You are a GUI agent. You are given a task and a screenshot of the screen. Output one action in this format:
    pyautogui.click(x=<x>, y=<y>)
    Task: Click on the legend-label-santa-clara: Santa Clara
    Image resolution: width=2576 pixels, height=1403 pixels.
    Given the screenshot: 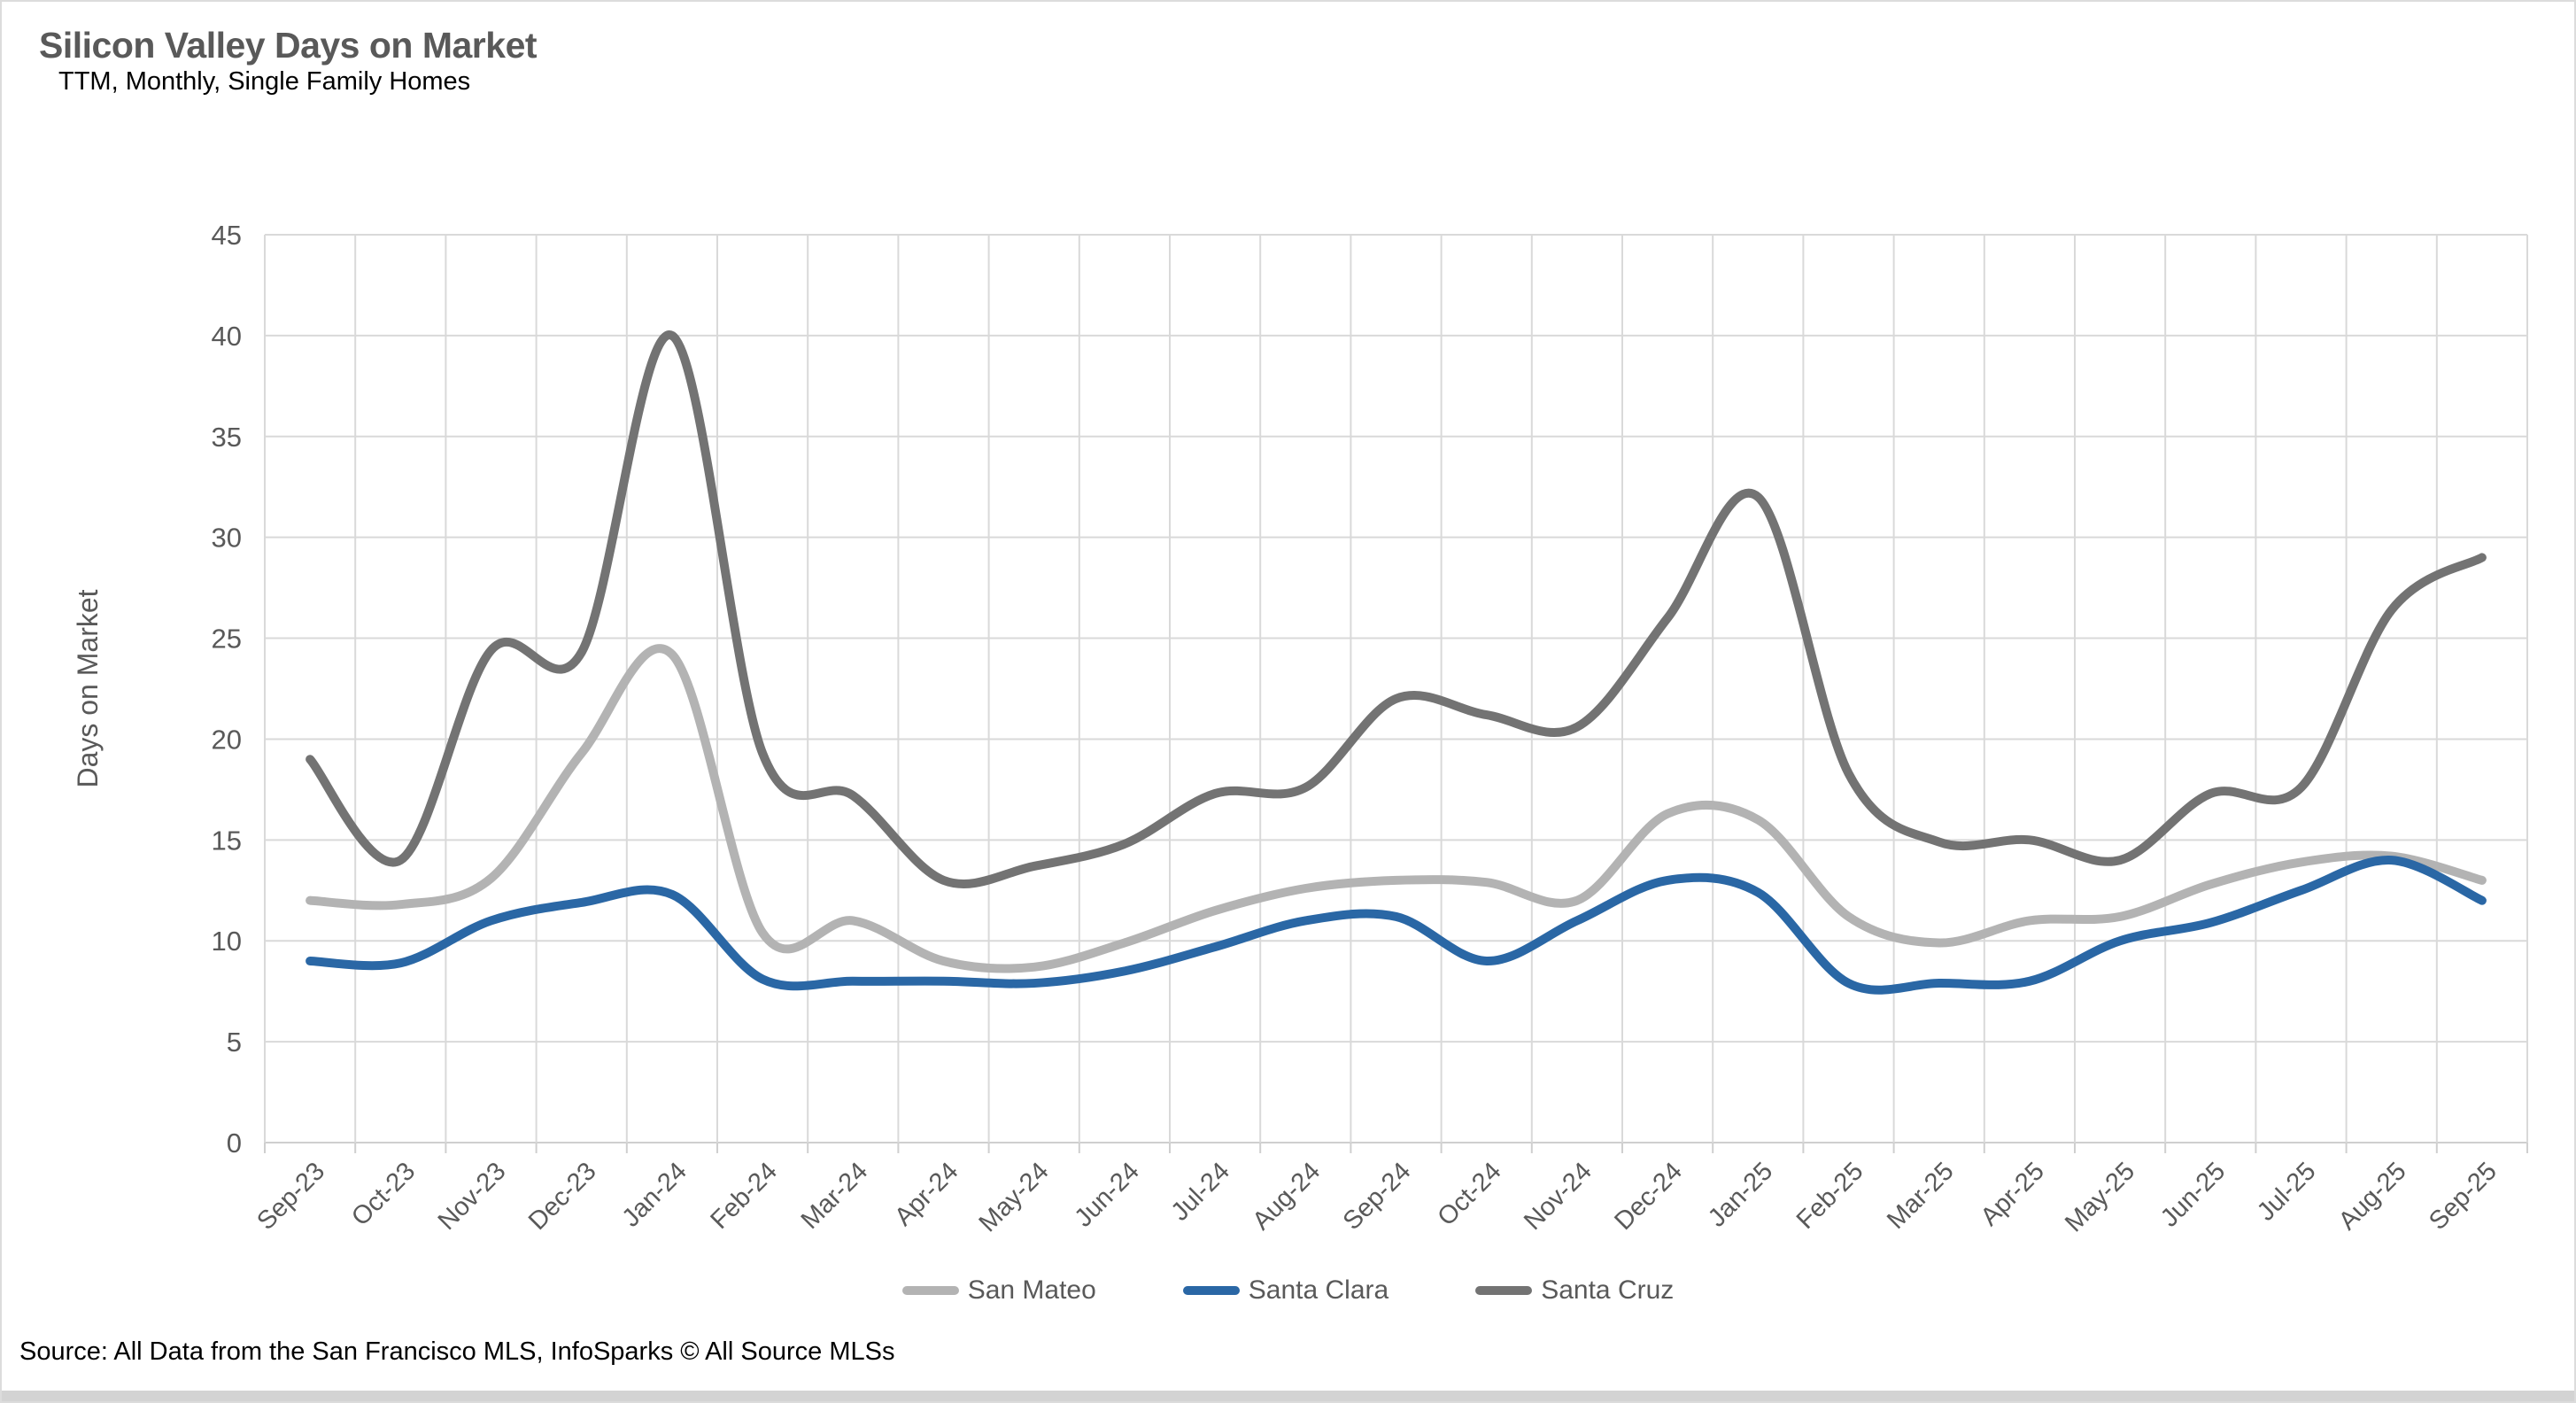 What is the action you would take?
    pyautogui.click(x=1318, y=1290)
    